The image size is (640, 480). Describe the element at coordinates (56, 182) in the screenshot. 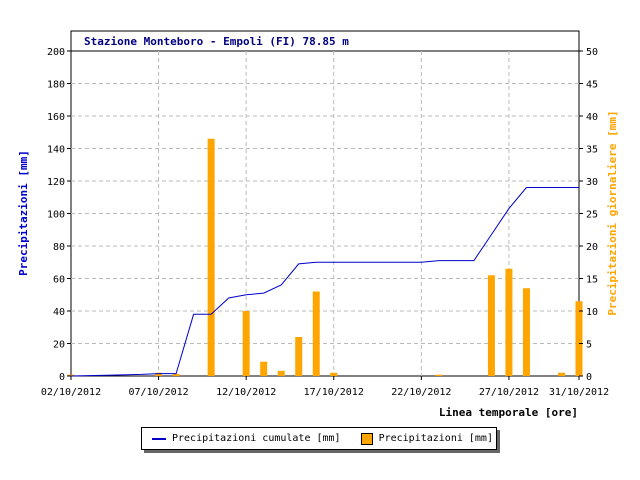

I see `y-left-tick-label: 120` at that location.